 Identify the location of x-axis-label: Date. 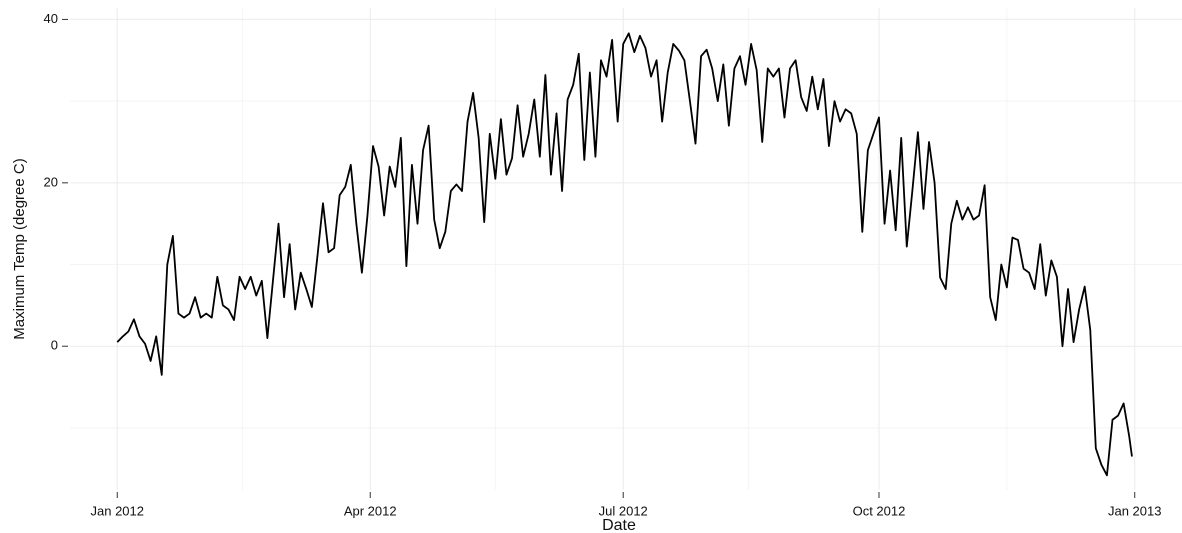
(619, 525).